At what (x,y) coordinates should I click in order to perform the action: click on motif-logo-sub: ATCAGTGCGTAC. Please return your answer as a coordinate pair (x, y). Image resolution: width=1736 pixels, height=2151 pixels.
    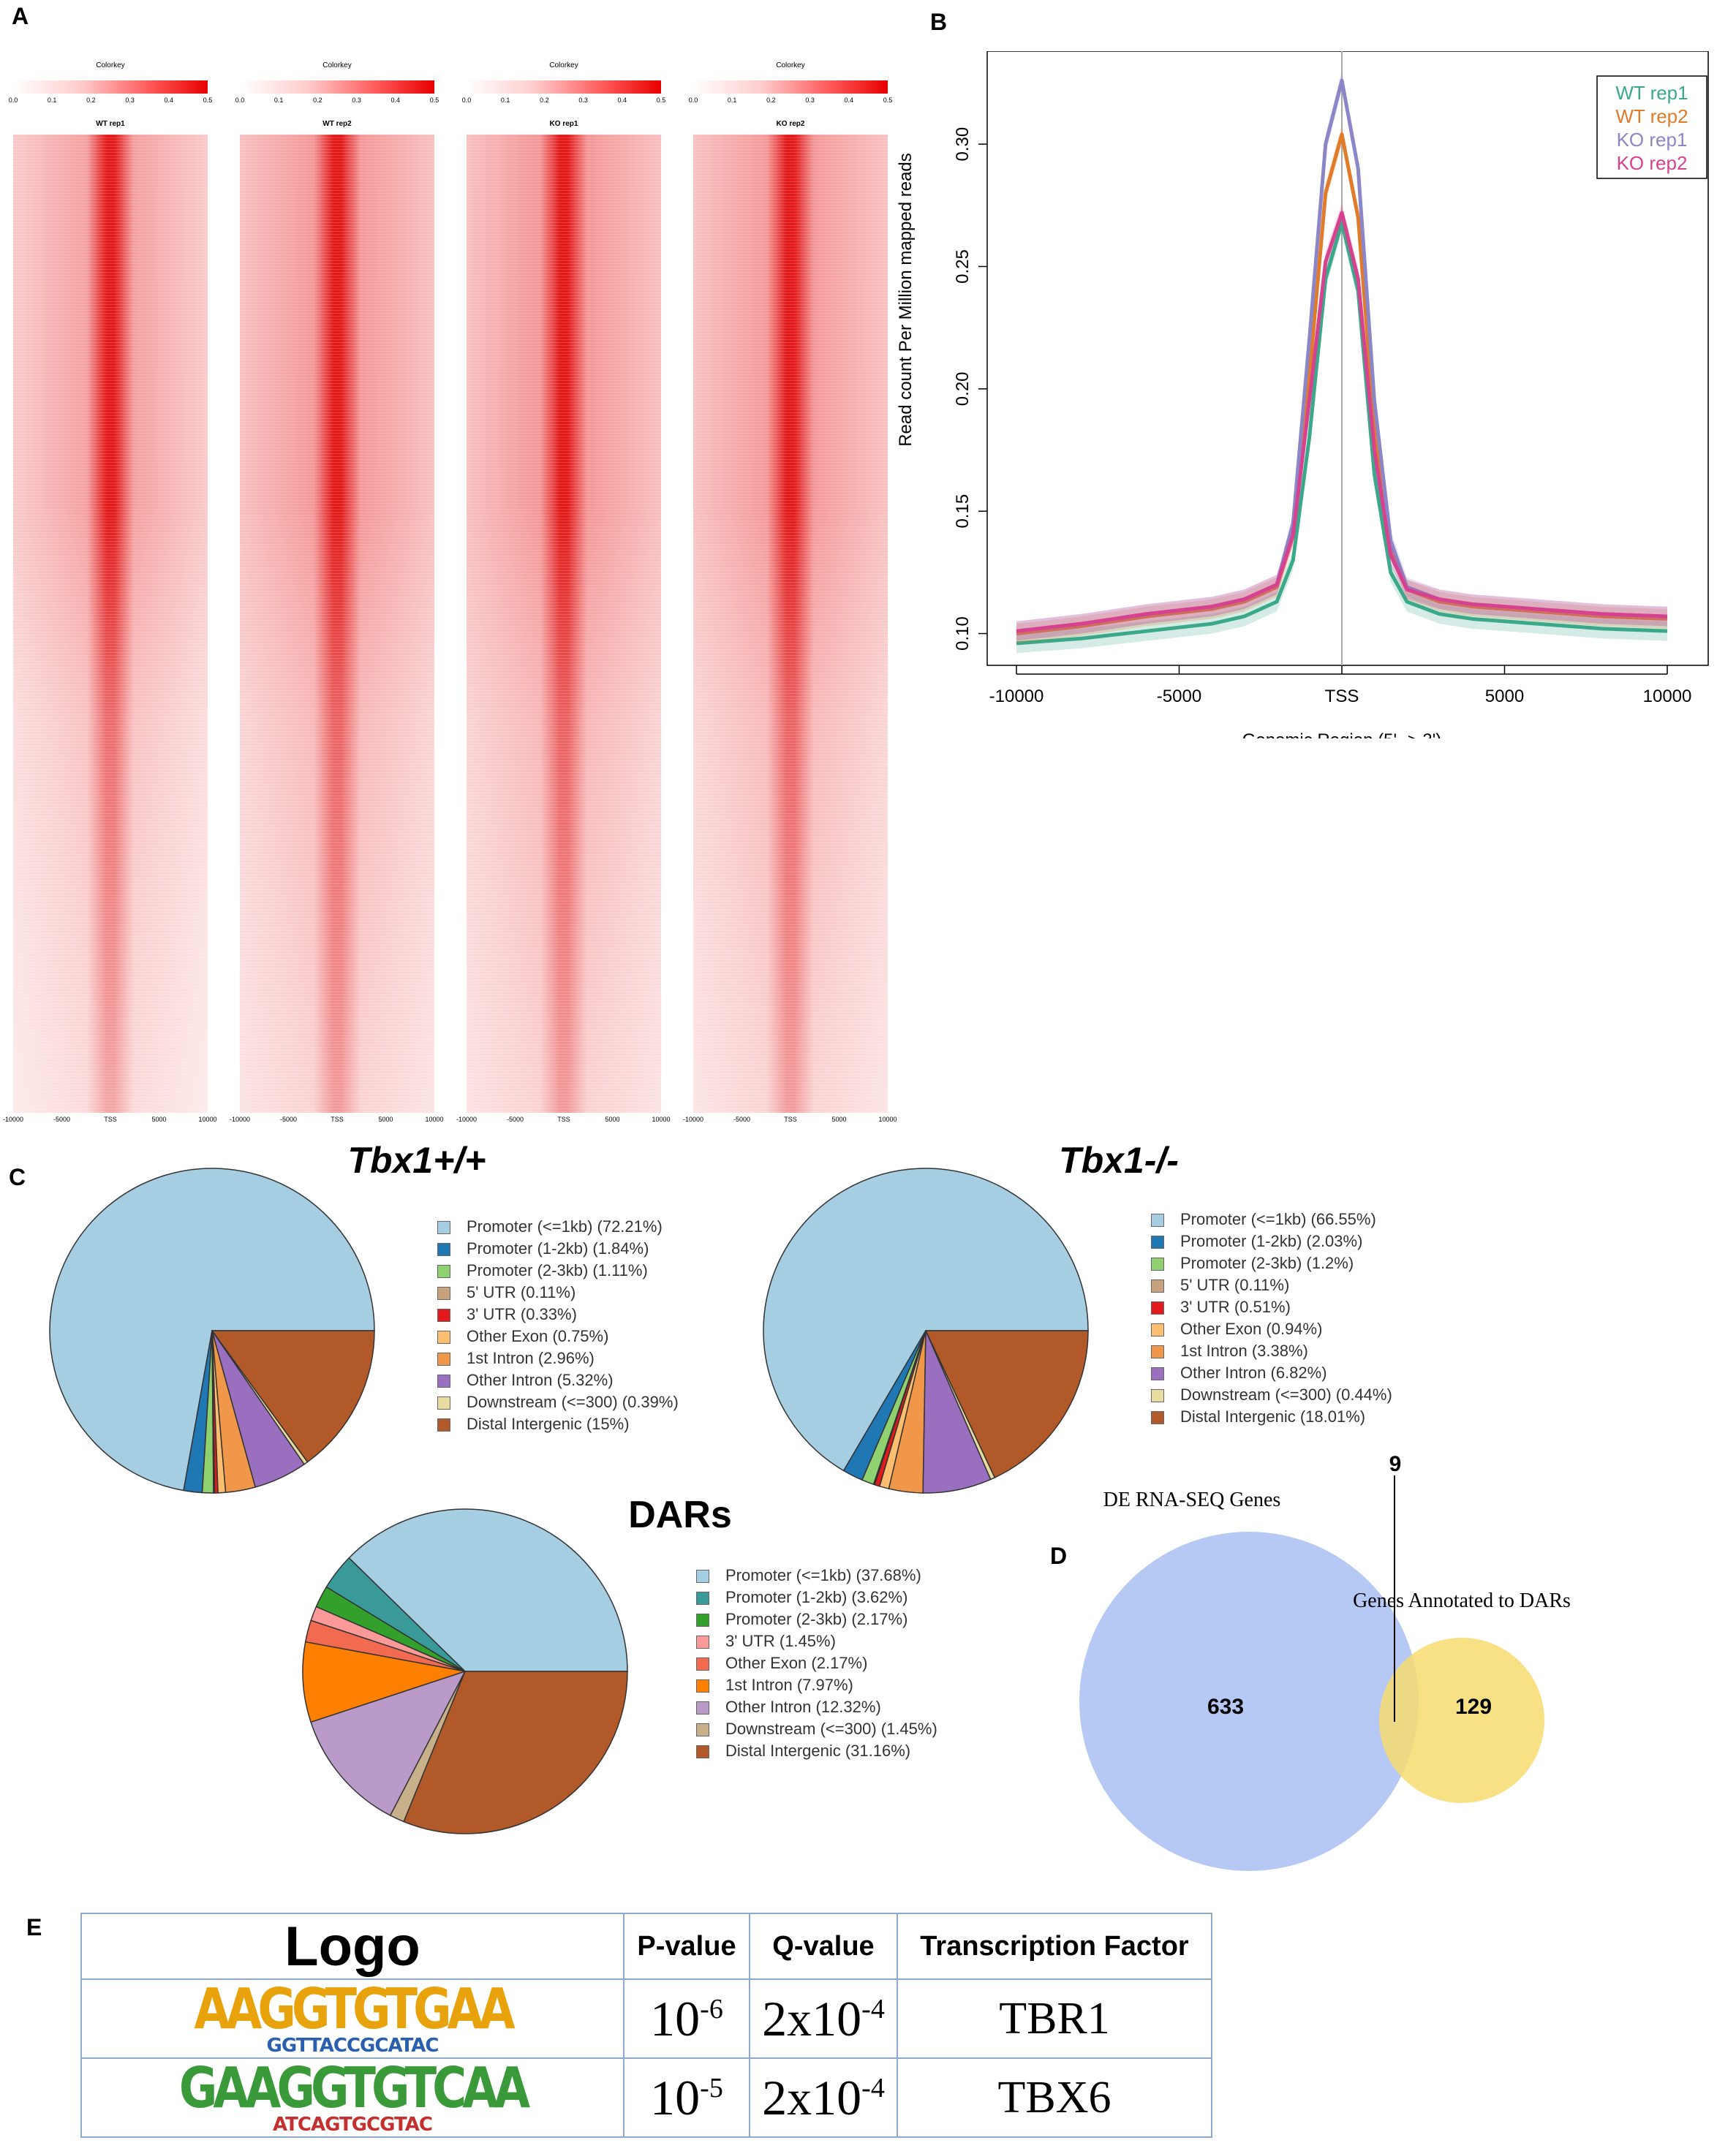
    Looking at the image, I should click on (353, 2125).